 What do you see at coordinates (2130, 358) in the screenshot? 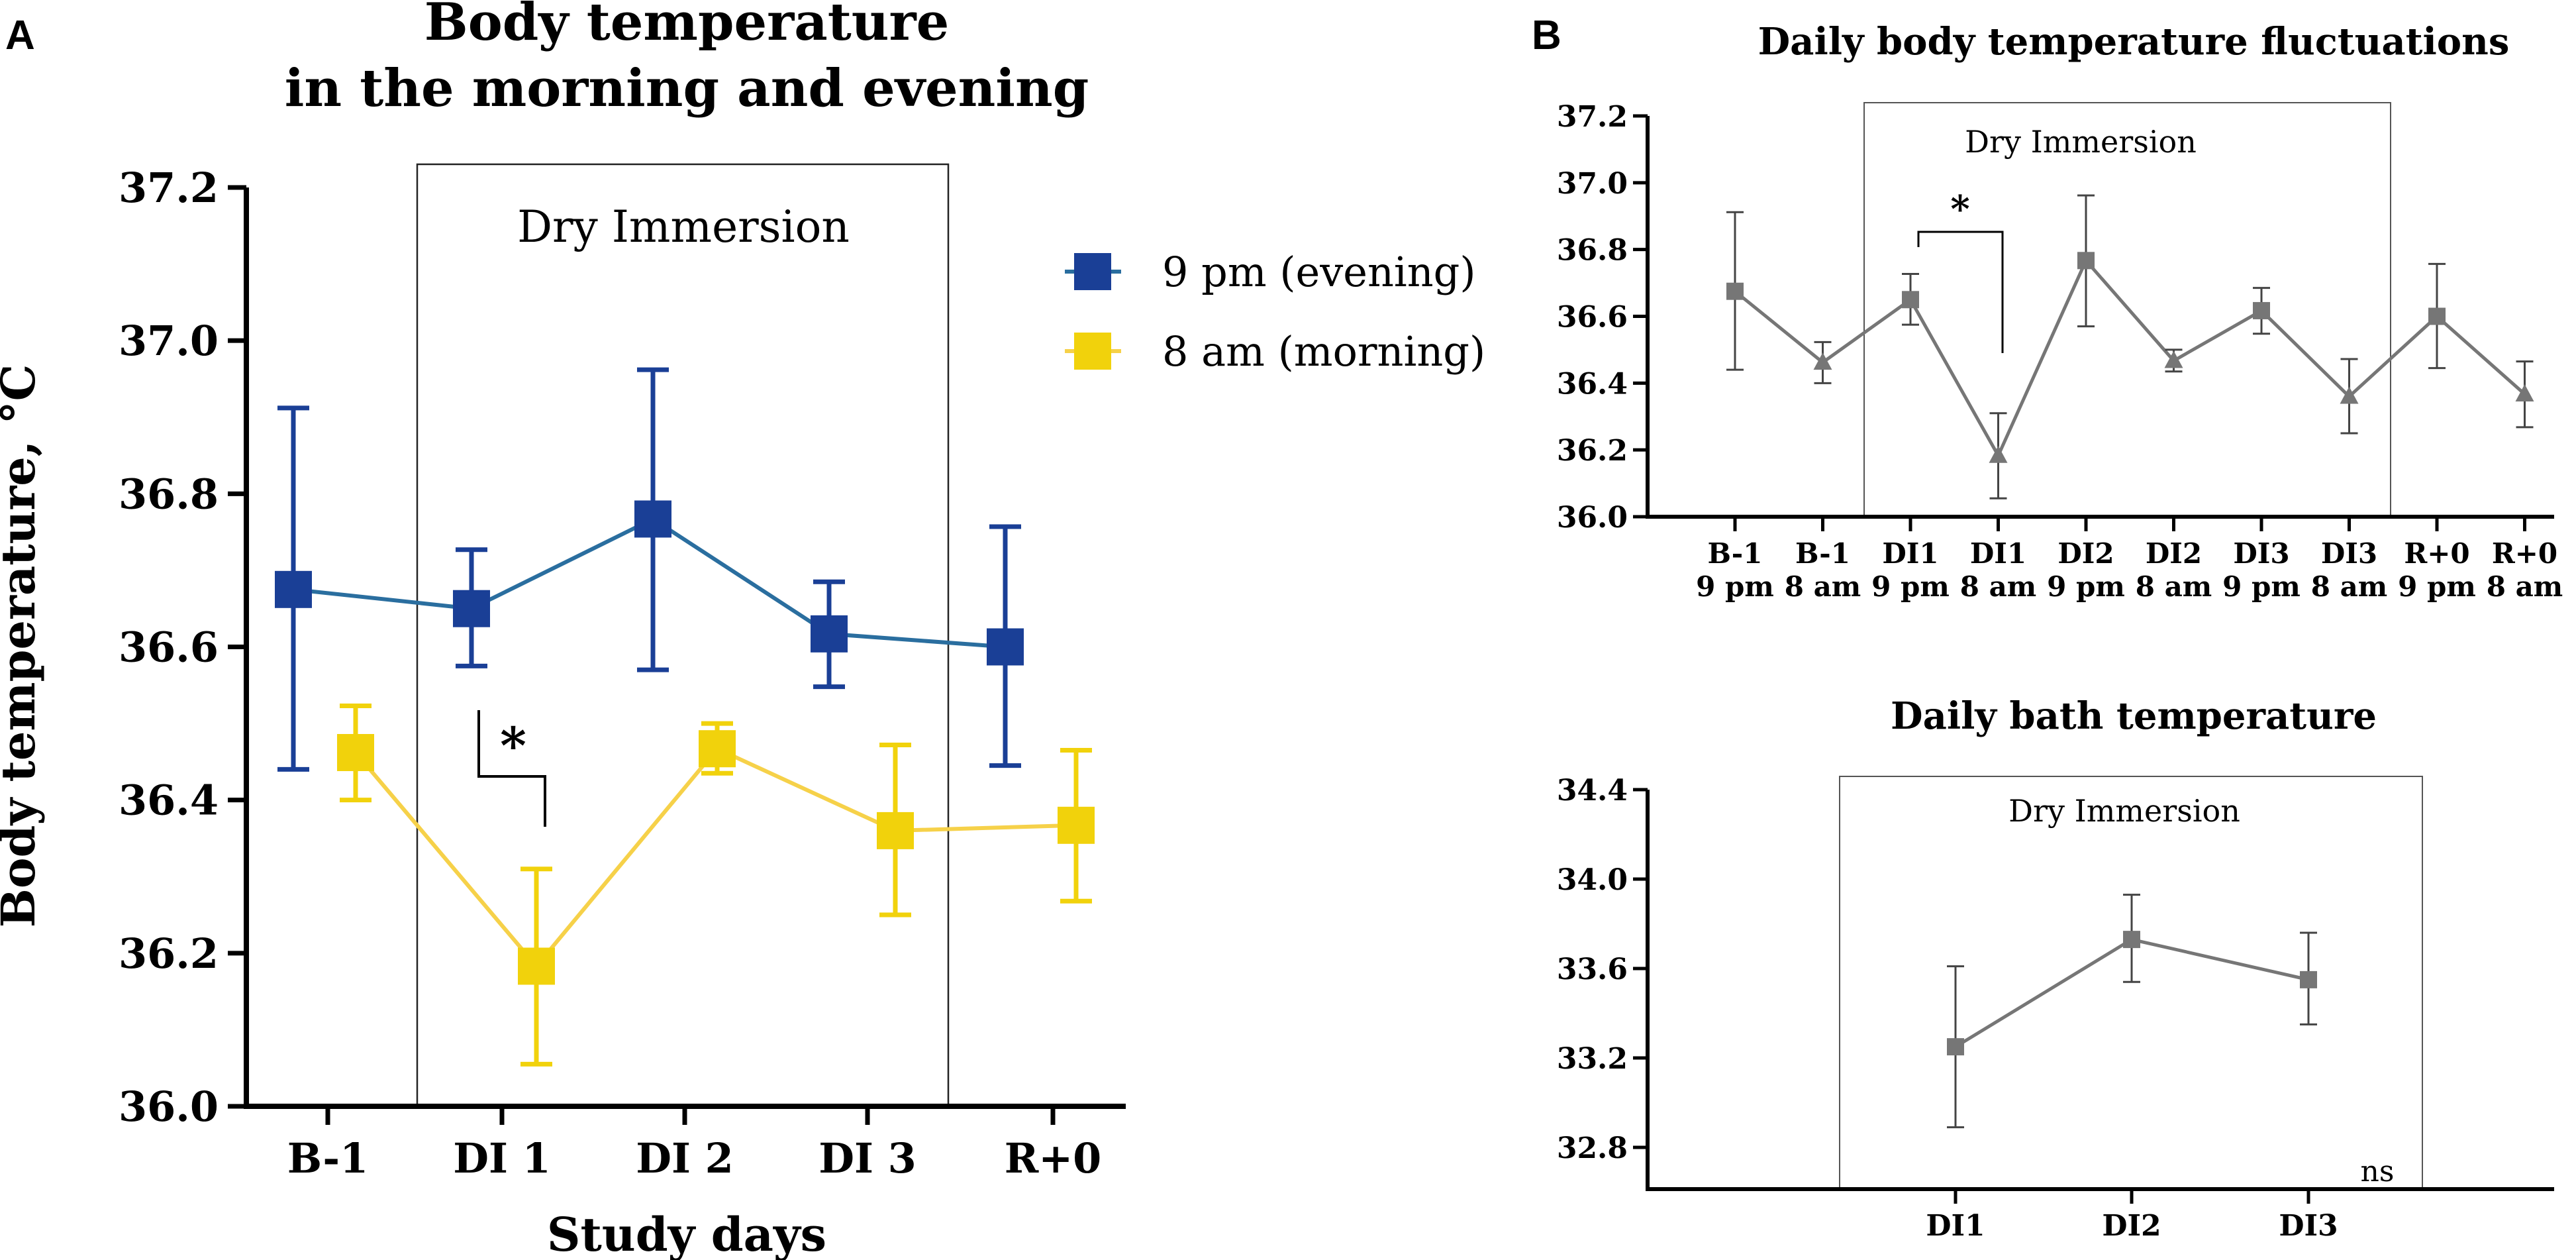
I see `series-line` at bounding box center [2130, 358].